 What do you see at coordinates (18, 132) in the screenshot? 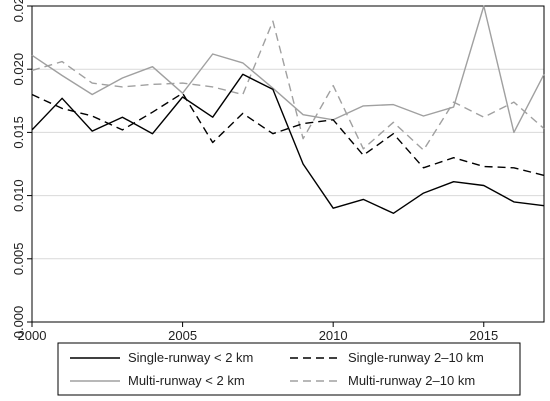
I see `y-tick-label: 0.015` at bounding box center [18, 132].